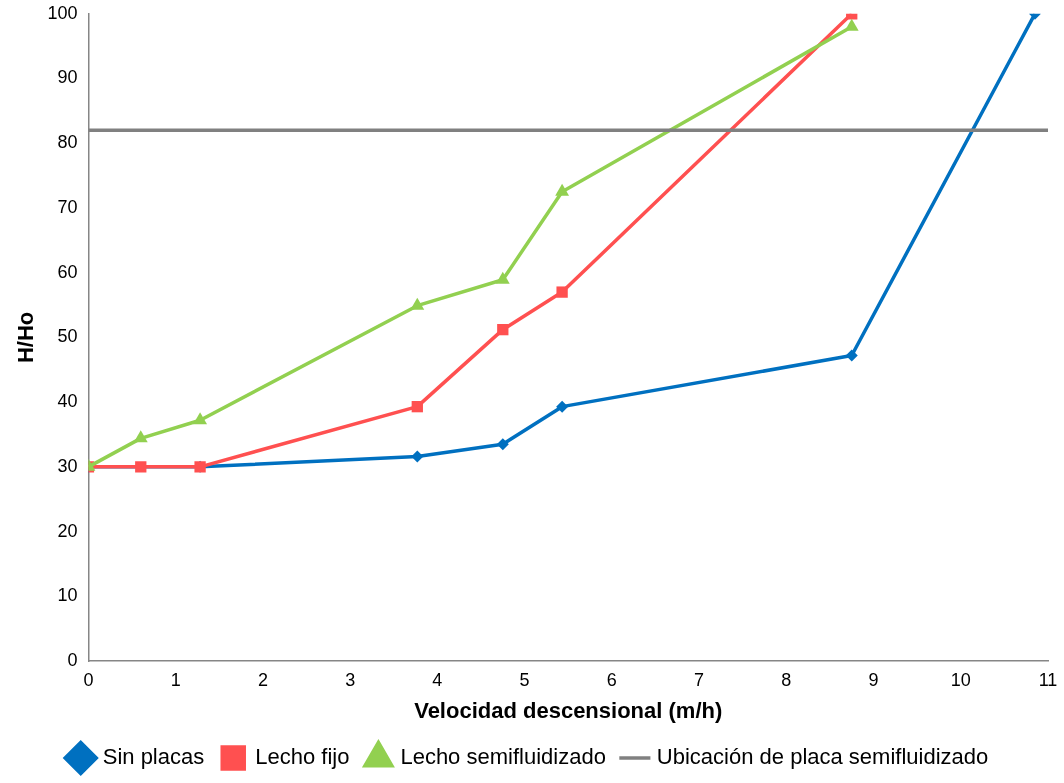  I want to click on x-axis-title: Velocidad descensional (m/h), so click(568, 710).